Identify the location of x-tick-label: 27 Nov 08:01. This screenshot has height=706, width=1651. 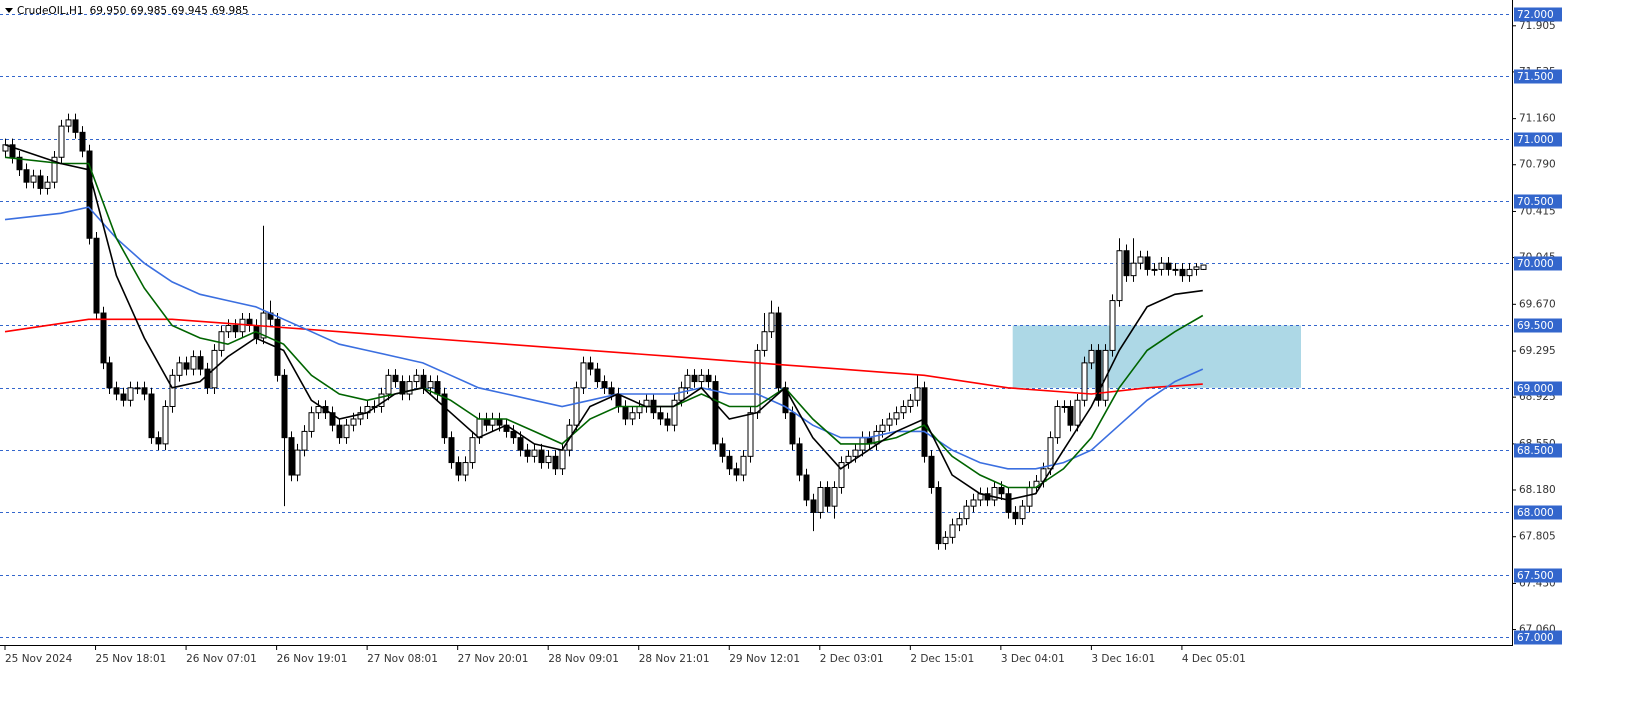
(402, 659).